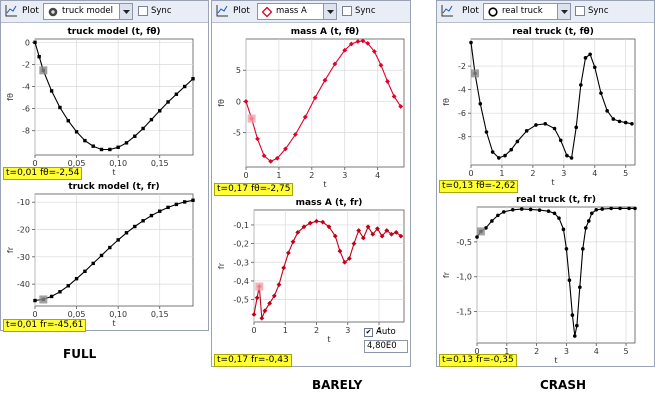 The width and height of the screenshot is (655, 402). I want to click on chart-title: mass A (t, fr), so click(329, 203).